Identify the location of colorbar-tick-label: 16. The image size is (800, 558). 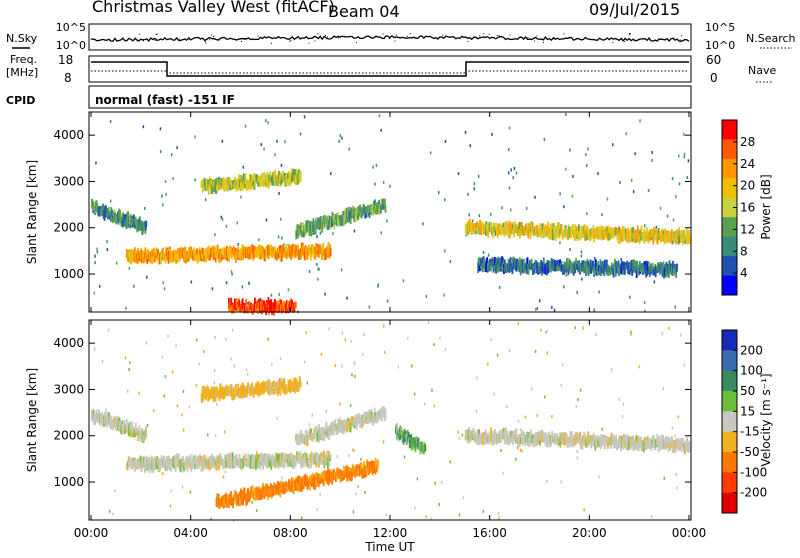
(747, 208).